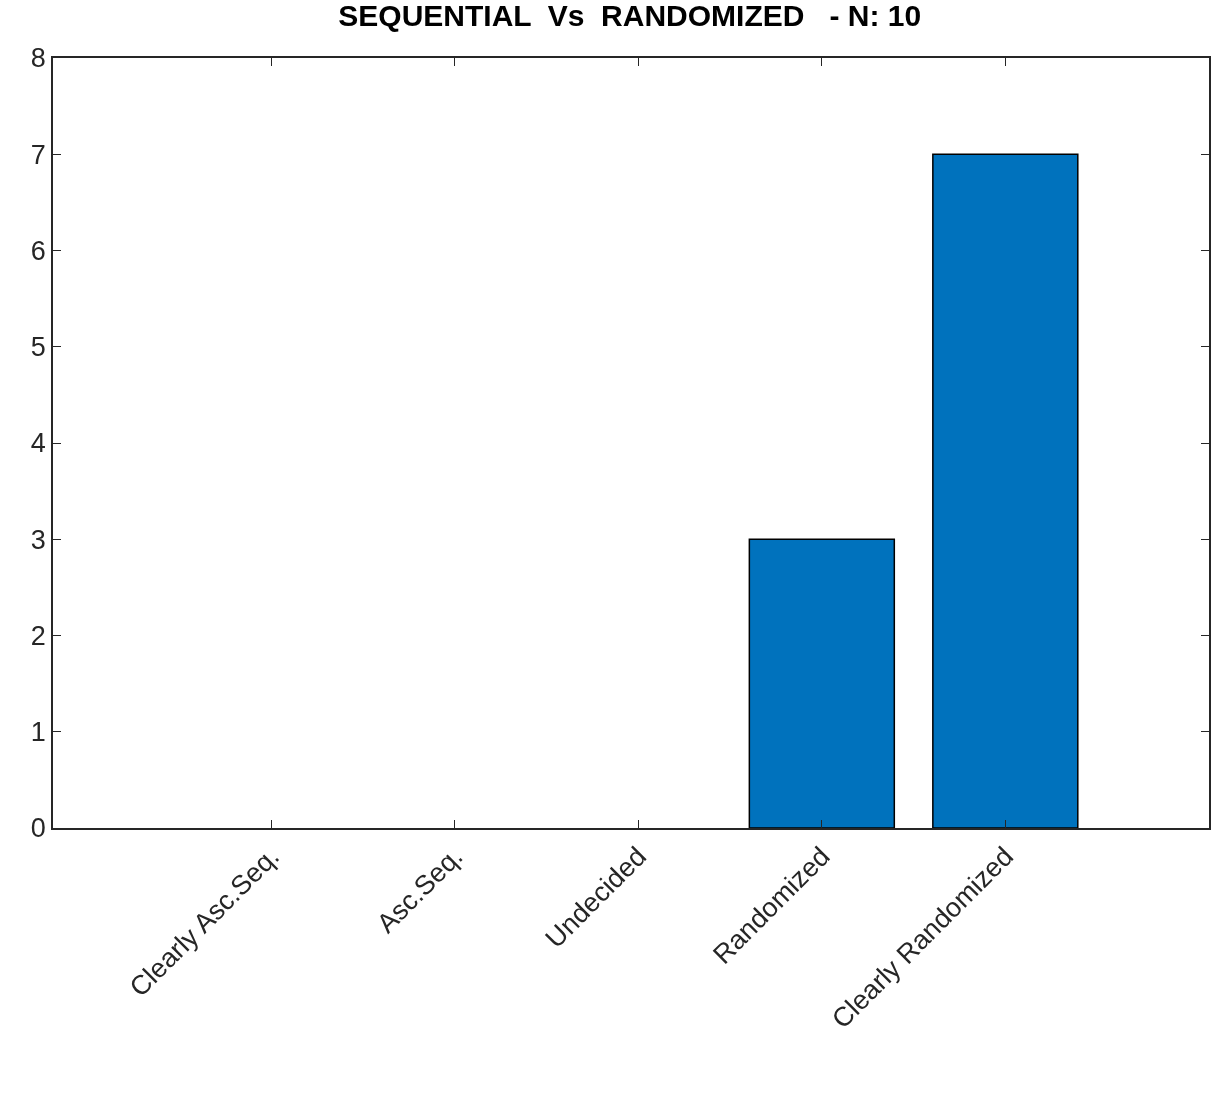 The height and width of the screenshot is (1095, 1211). I want to click on y-tick-label: 8, so click(38, 58).